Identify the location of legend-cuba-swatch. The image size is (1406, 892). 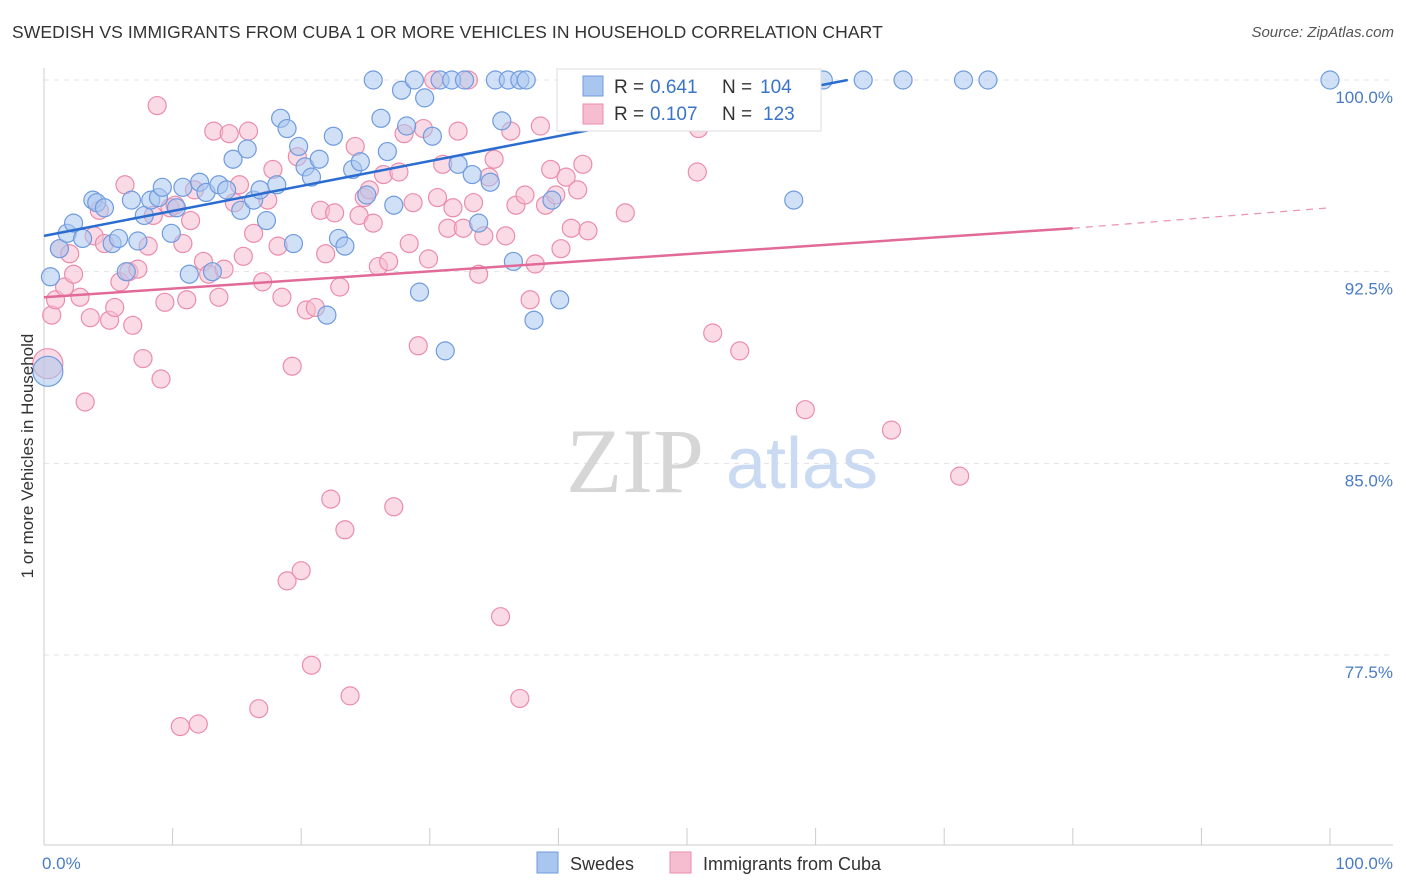
(593, 114).